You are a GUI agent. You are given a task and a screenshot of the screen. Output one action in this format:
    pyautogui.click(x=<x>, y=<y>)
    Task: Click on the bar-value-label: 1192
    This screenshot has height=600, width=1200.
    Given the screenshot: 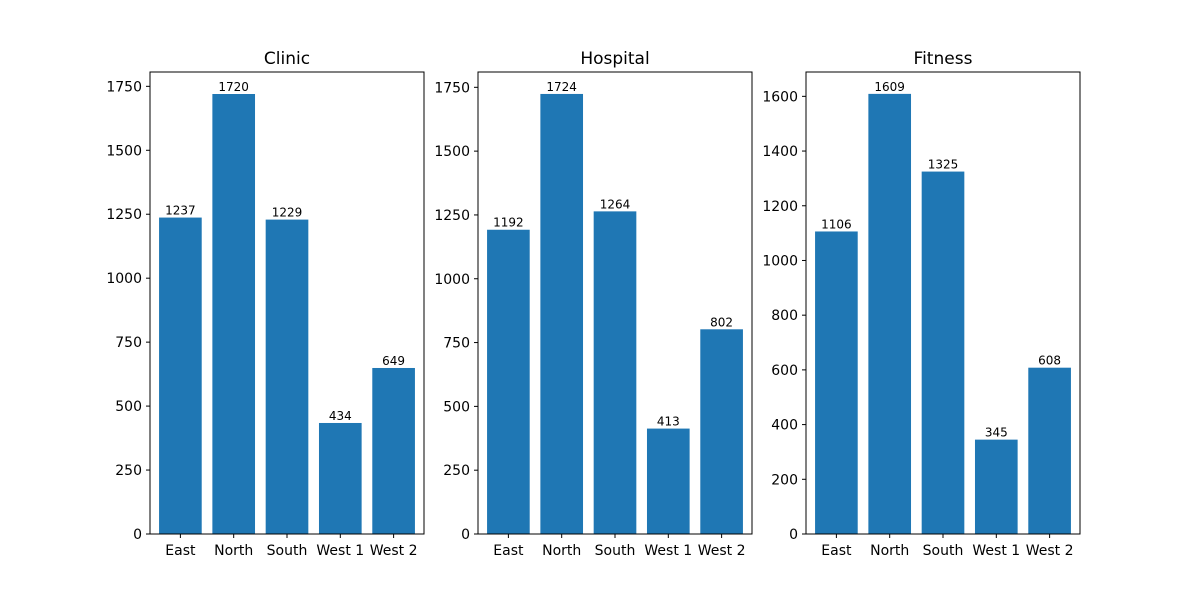 What is the action you would take?
    pyautogui.click(x=508, y=223)
    